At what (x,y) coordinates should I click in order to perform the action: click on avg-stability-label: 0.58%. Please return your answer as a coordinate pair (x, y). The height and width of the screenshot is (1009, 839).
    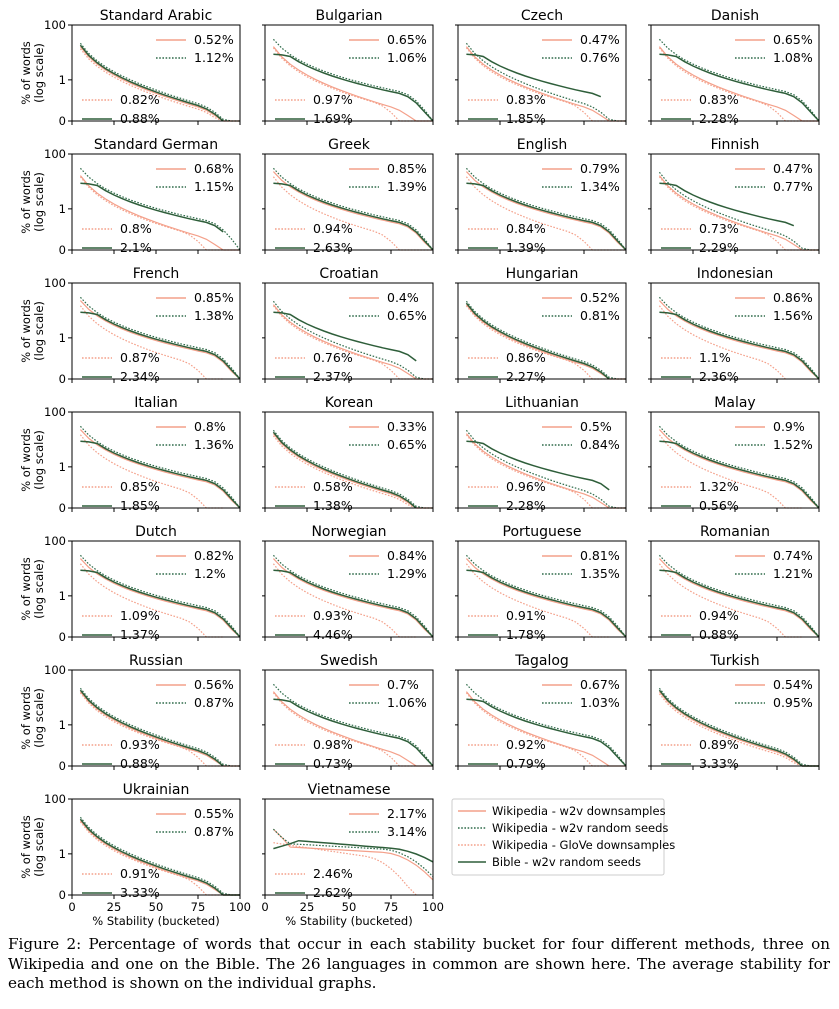
    Looking at the image, I should click on (333, 486).